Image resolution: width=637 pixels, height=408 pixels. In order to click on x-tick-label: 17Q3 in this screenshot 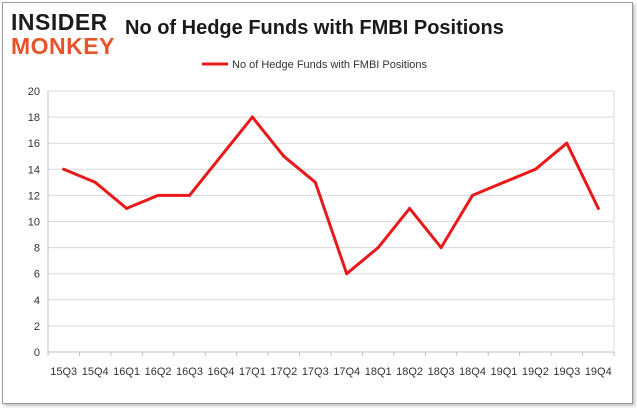, I will do `click(315, 372)`.